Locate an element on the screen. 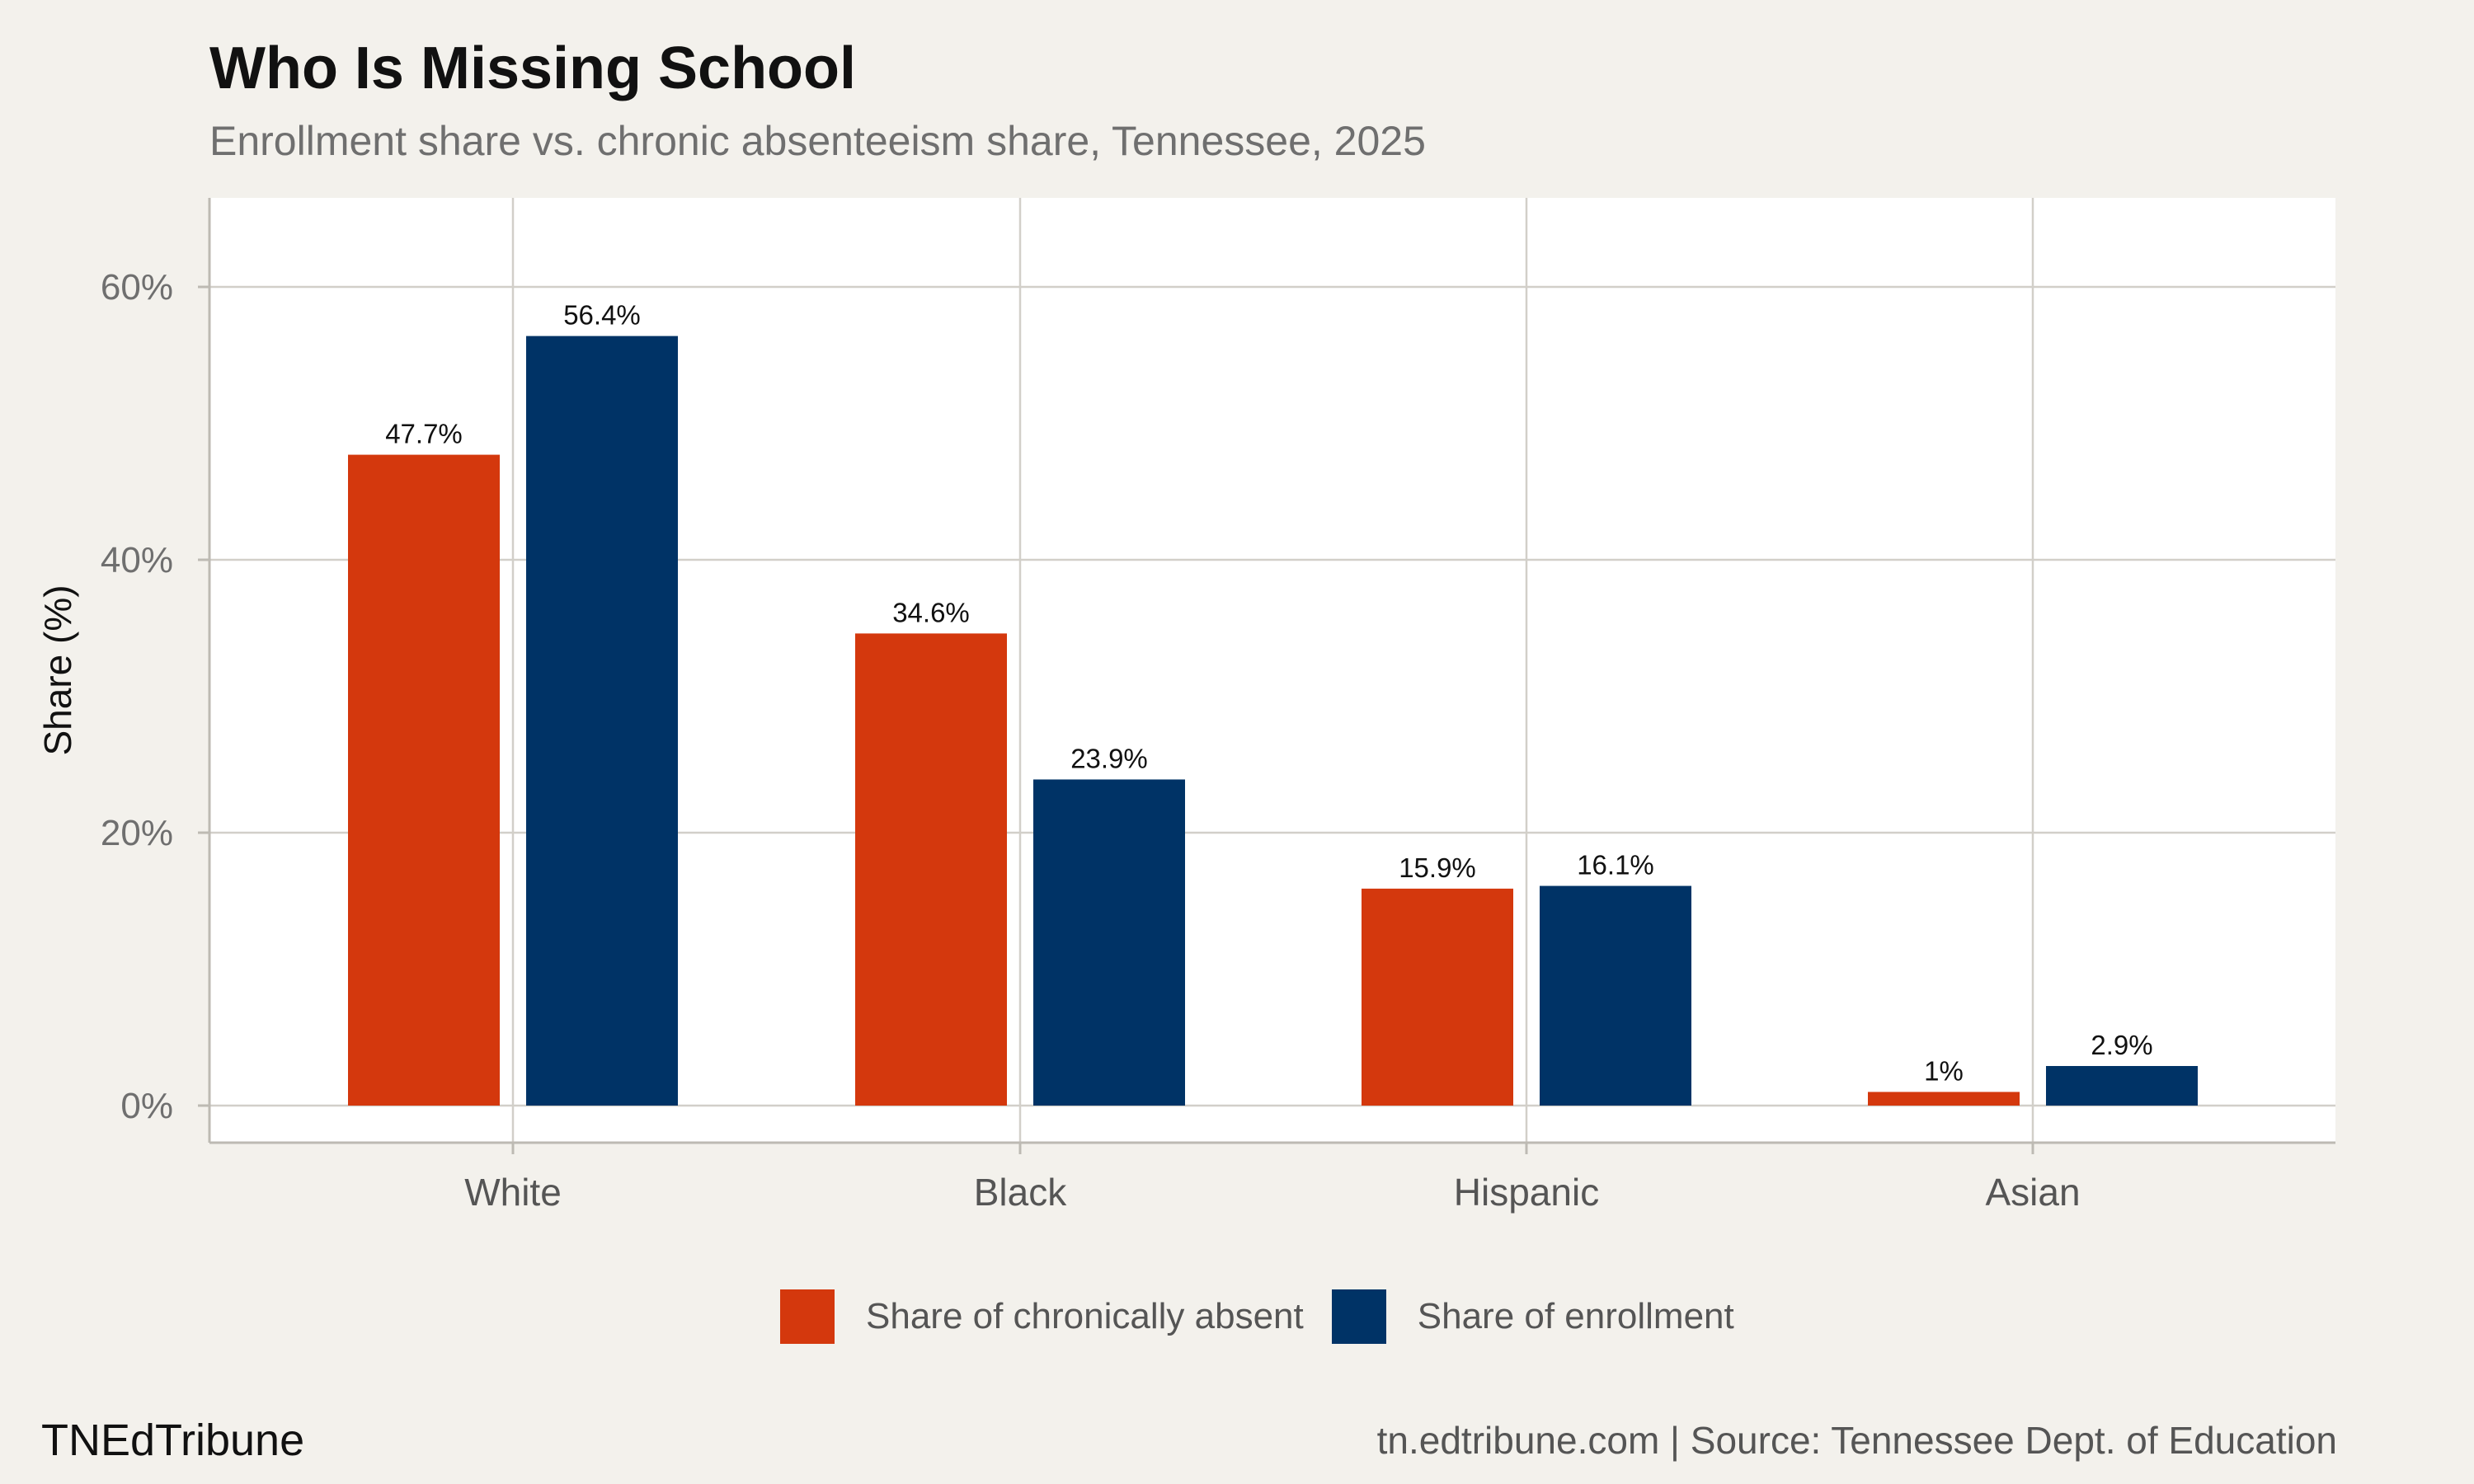 The height and width of the screenshot is (1484, 2474). bar-value-label: 47.7% is located at coordinates (424, 434).